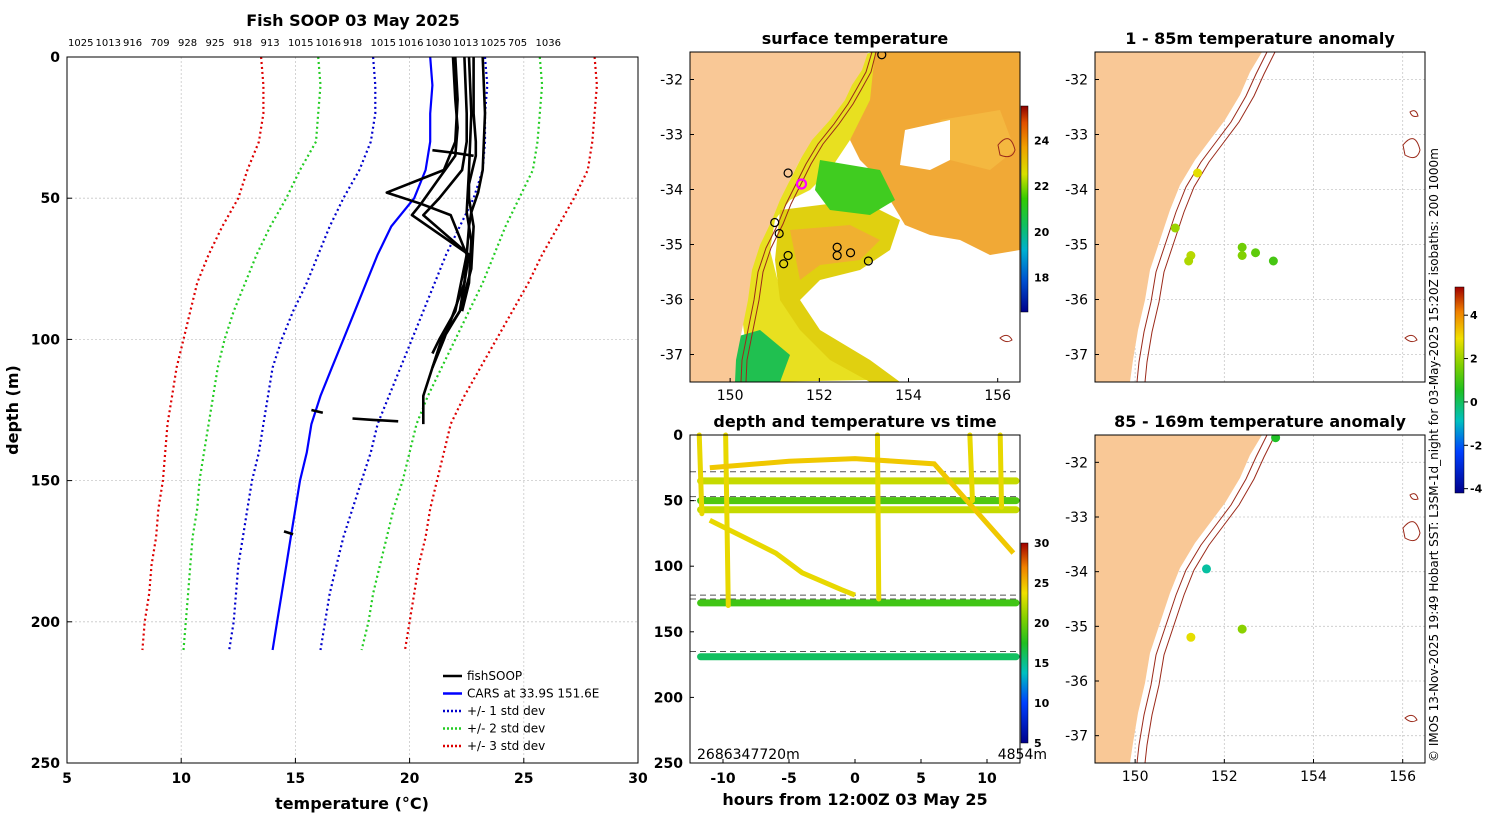 The image size is (1500, 820). I want to click on anomaly-deep-seamount-north, so click(1414, 496).